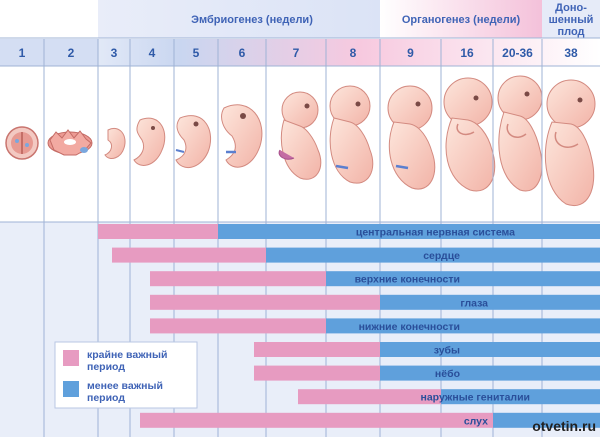 The height and width of the screenshot is (437, 600). I want to click on week-label: 6, so click(242, 53).